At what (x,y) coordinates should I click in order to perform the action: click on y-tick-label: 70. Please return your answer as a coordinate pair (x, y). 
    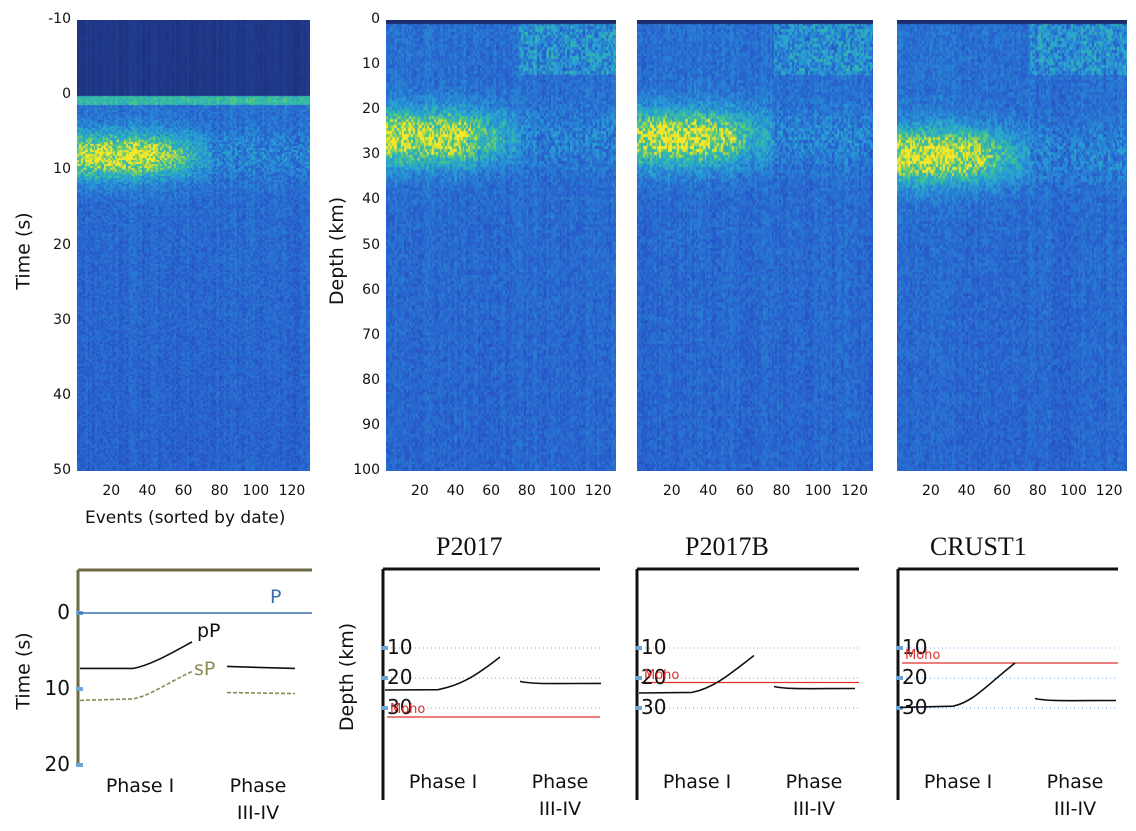
    Looking at the image, I should click on (371, 334).